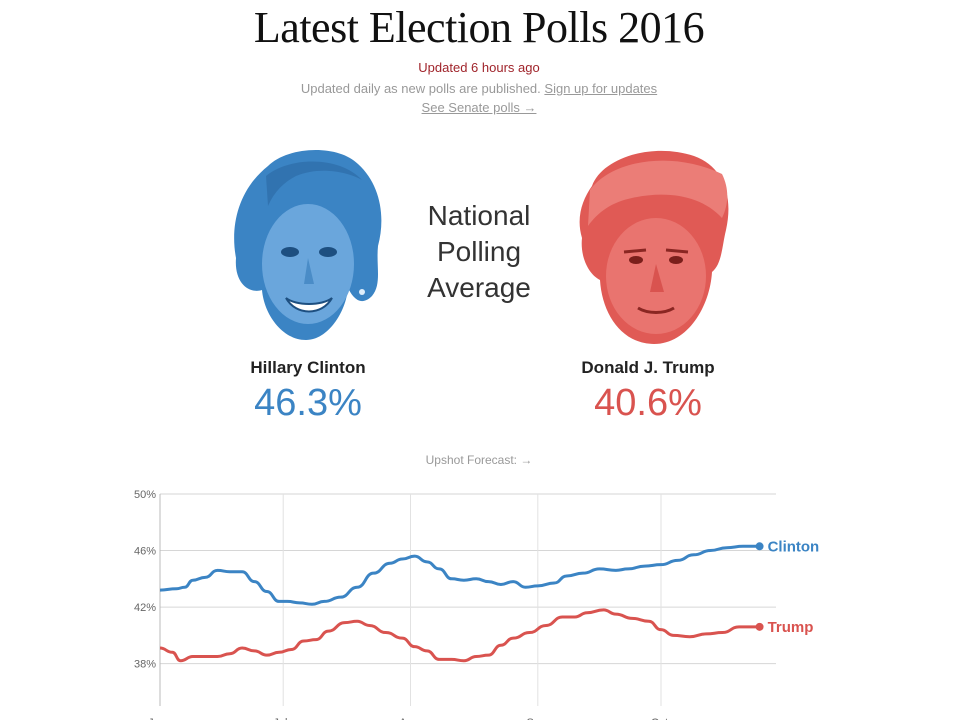  I want to click on x-tick-label: June, so click(160, 718).